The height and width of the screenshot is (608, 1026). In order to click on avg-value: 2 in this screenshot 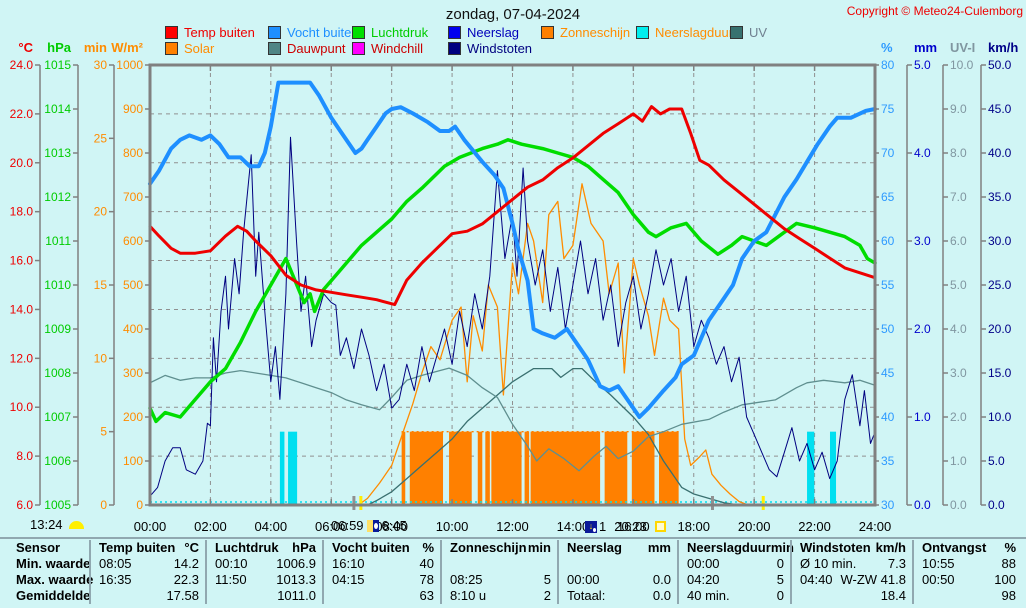, I will do `click(547, 595)`.